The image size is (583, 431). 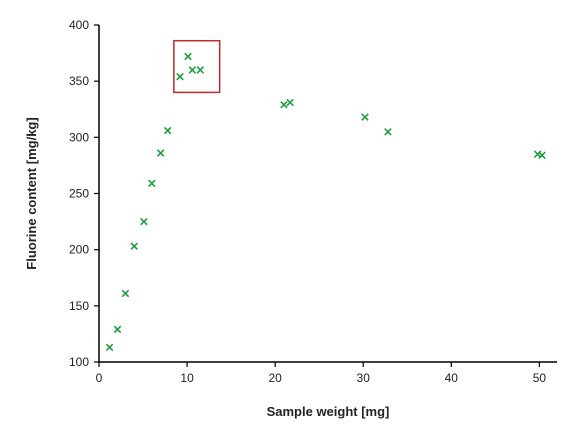 I want to click on x-tick-label: 10, so click(x=187, y=378).